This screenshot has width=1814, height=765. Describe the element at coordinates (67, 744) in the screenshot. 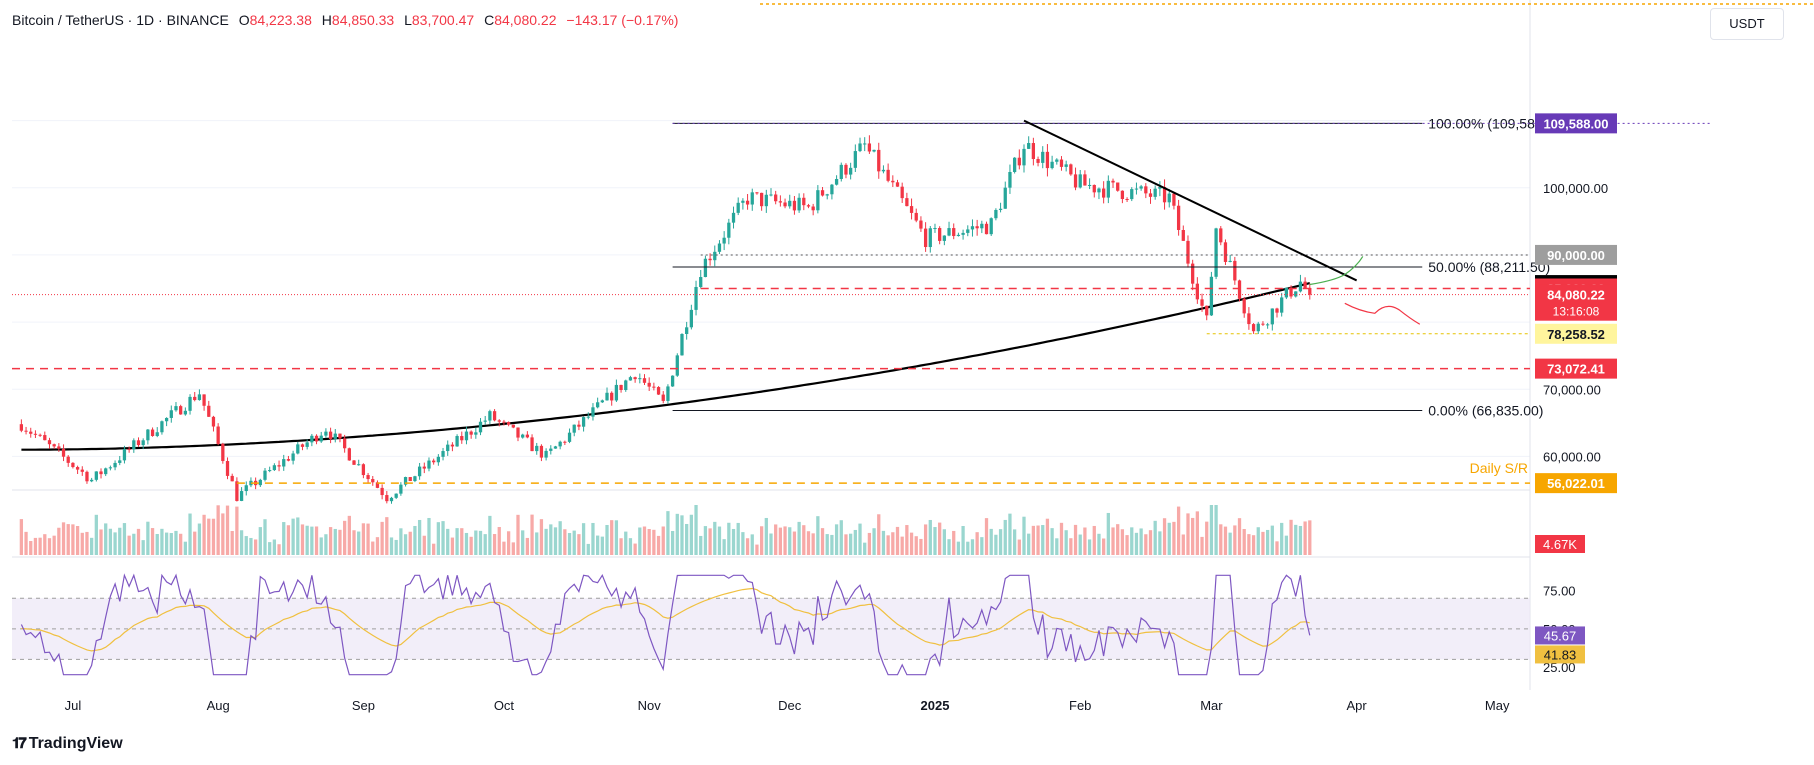

I see `tradingview-logo: 𝟏𝟕 TradingView` at that location.